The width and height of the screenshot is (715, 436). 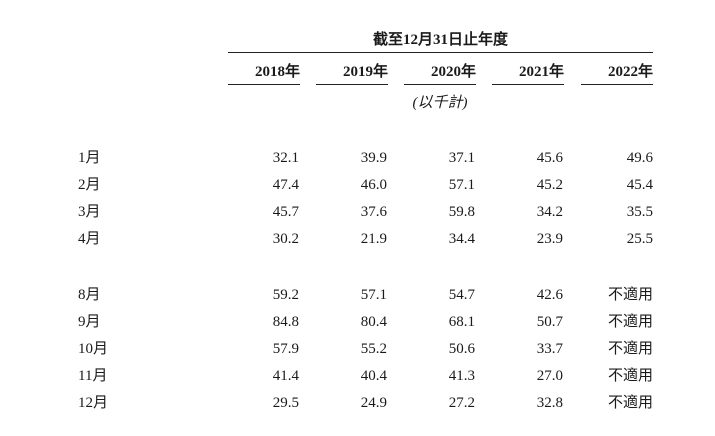 What do you see at coordinates (365, 72) in the screenshot?
I see `year-header-2019: 2019年` at bounding box center [365, 72].